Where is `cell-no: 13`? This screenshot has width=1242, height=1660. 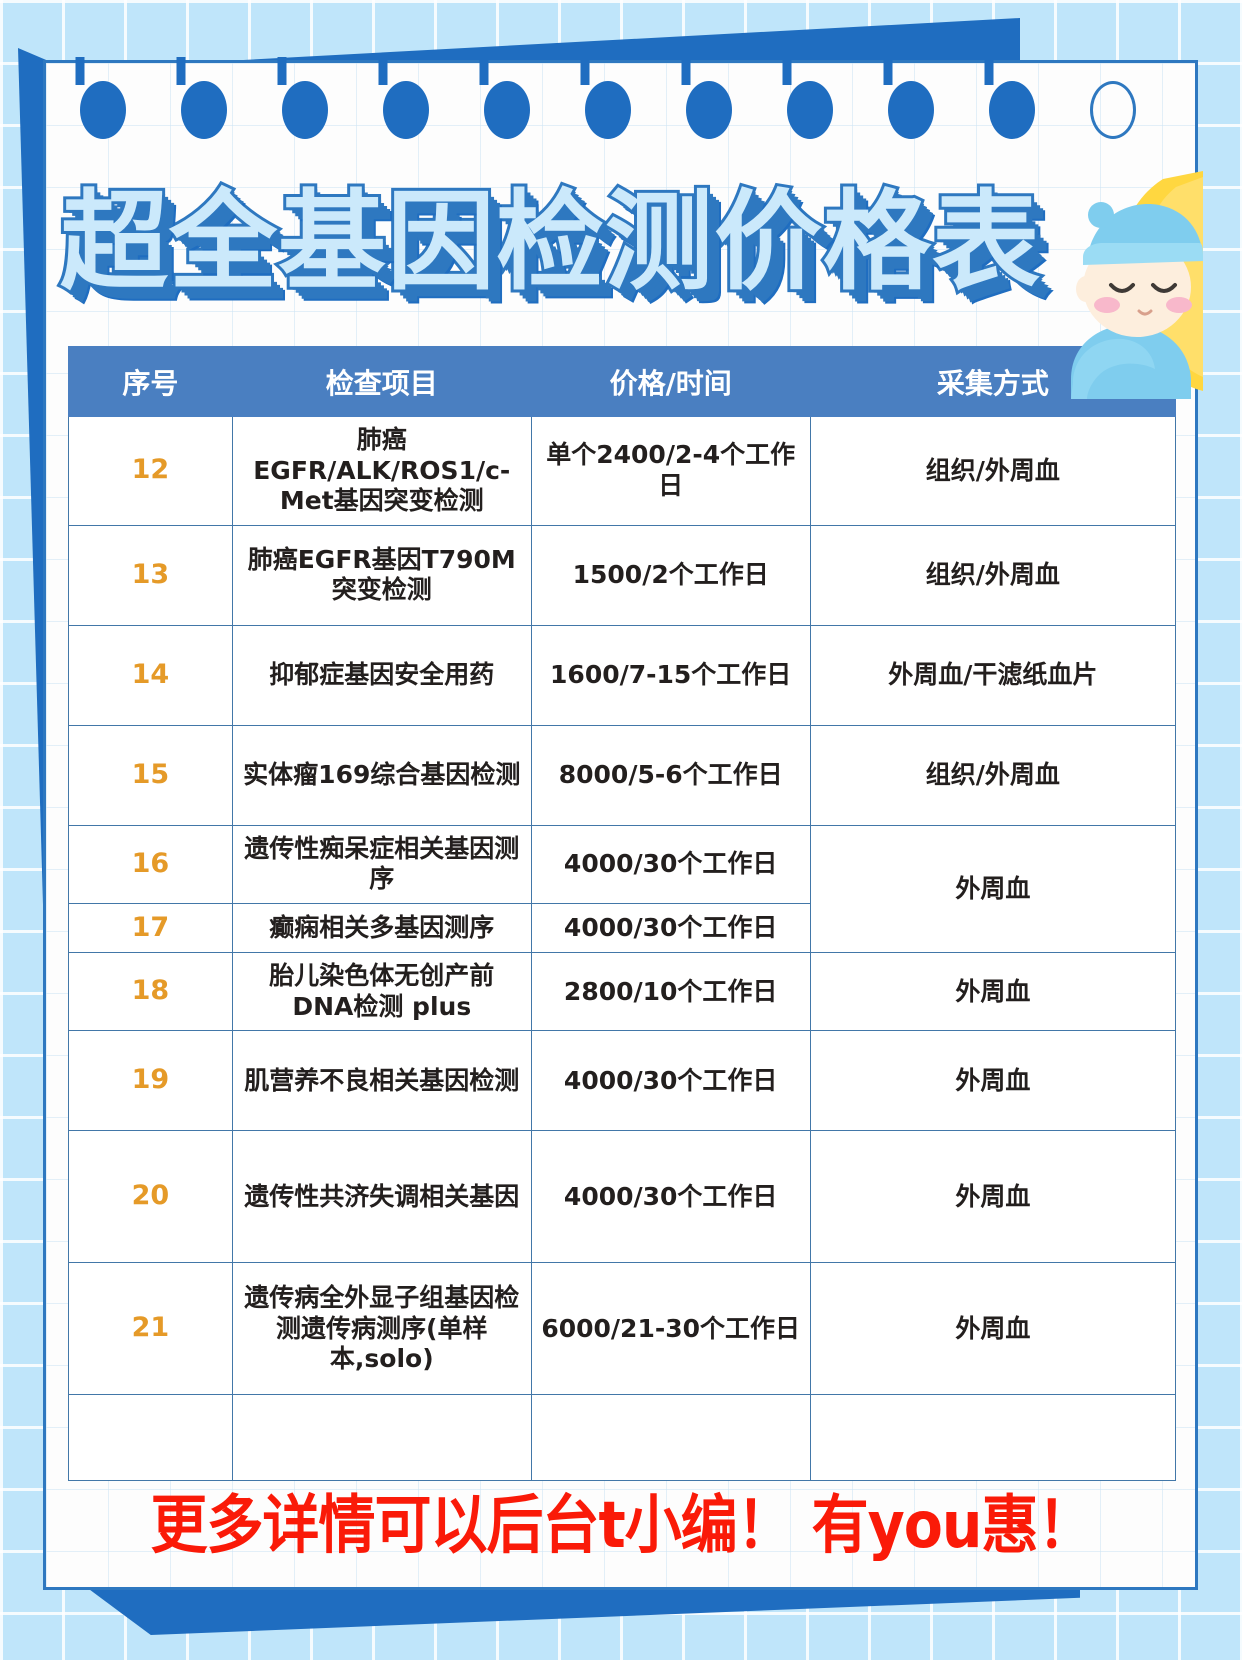
cell-no: 13 is located at coordinates (150, 575).